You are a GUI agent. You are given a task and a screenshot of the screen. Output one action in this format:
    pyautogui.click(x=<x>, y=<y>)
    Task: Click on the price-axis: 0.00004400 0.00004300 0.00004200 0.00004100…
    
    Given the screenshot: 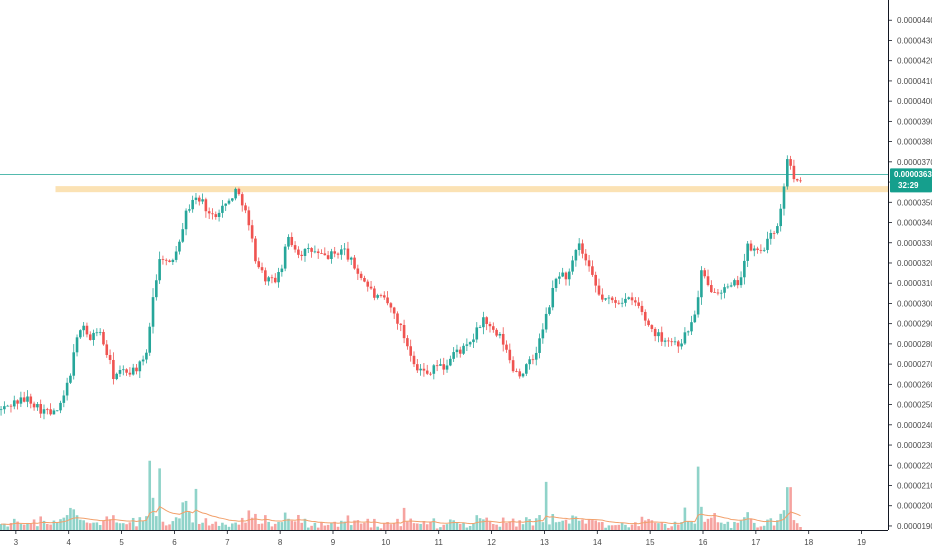 What is the action you would take?
    pyautogui.click(x=910, y=273)
    